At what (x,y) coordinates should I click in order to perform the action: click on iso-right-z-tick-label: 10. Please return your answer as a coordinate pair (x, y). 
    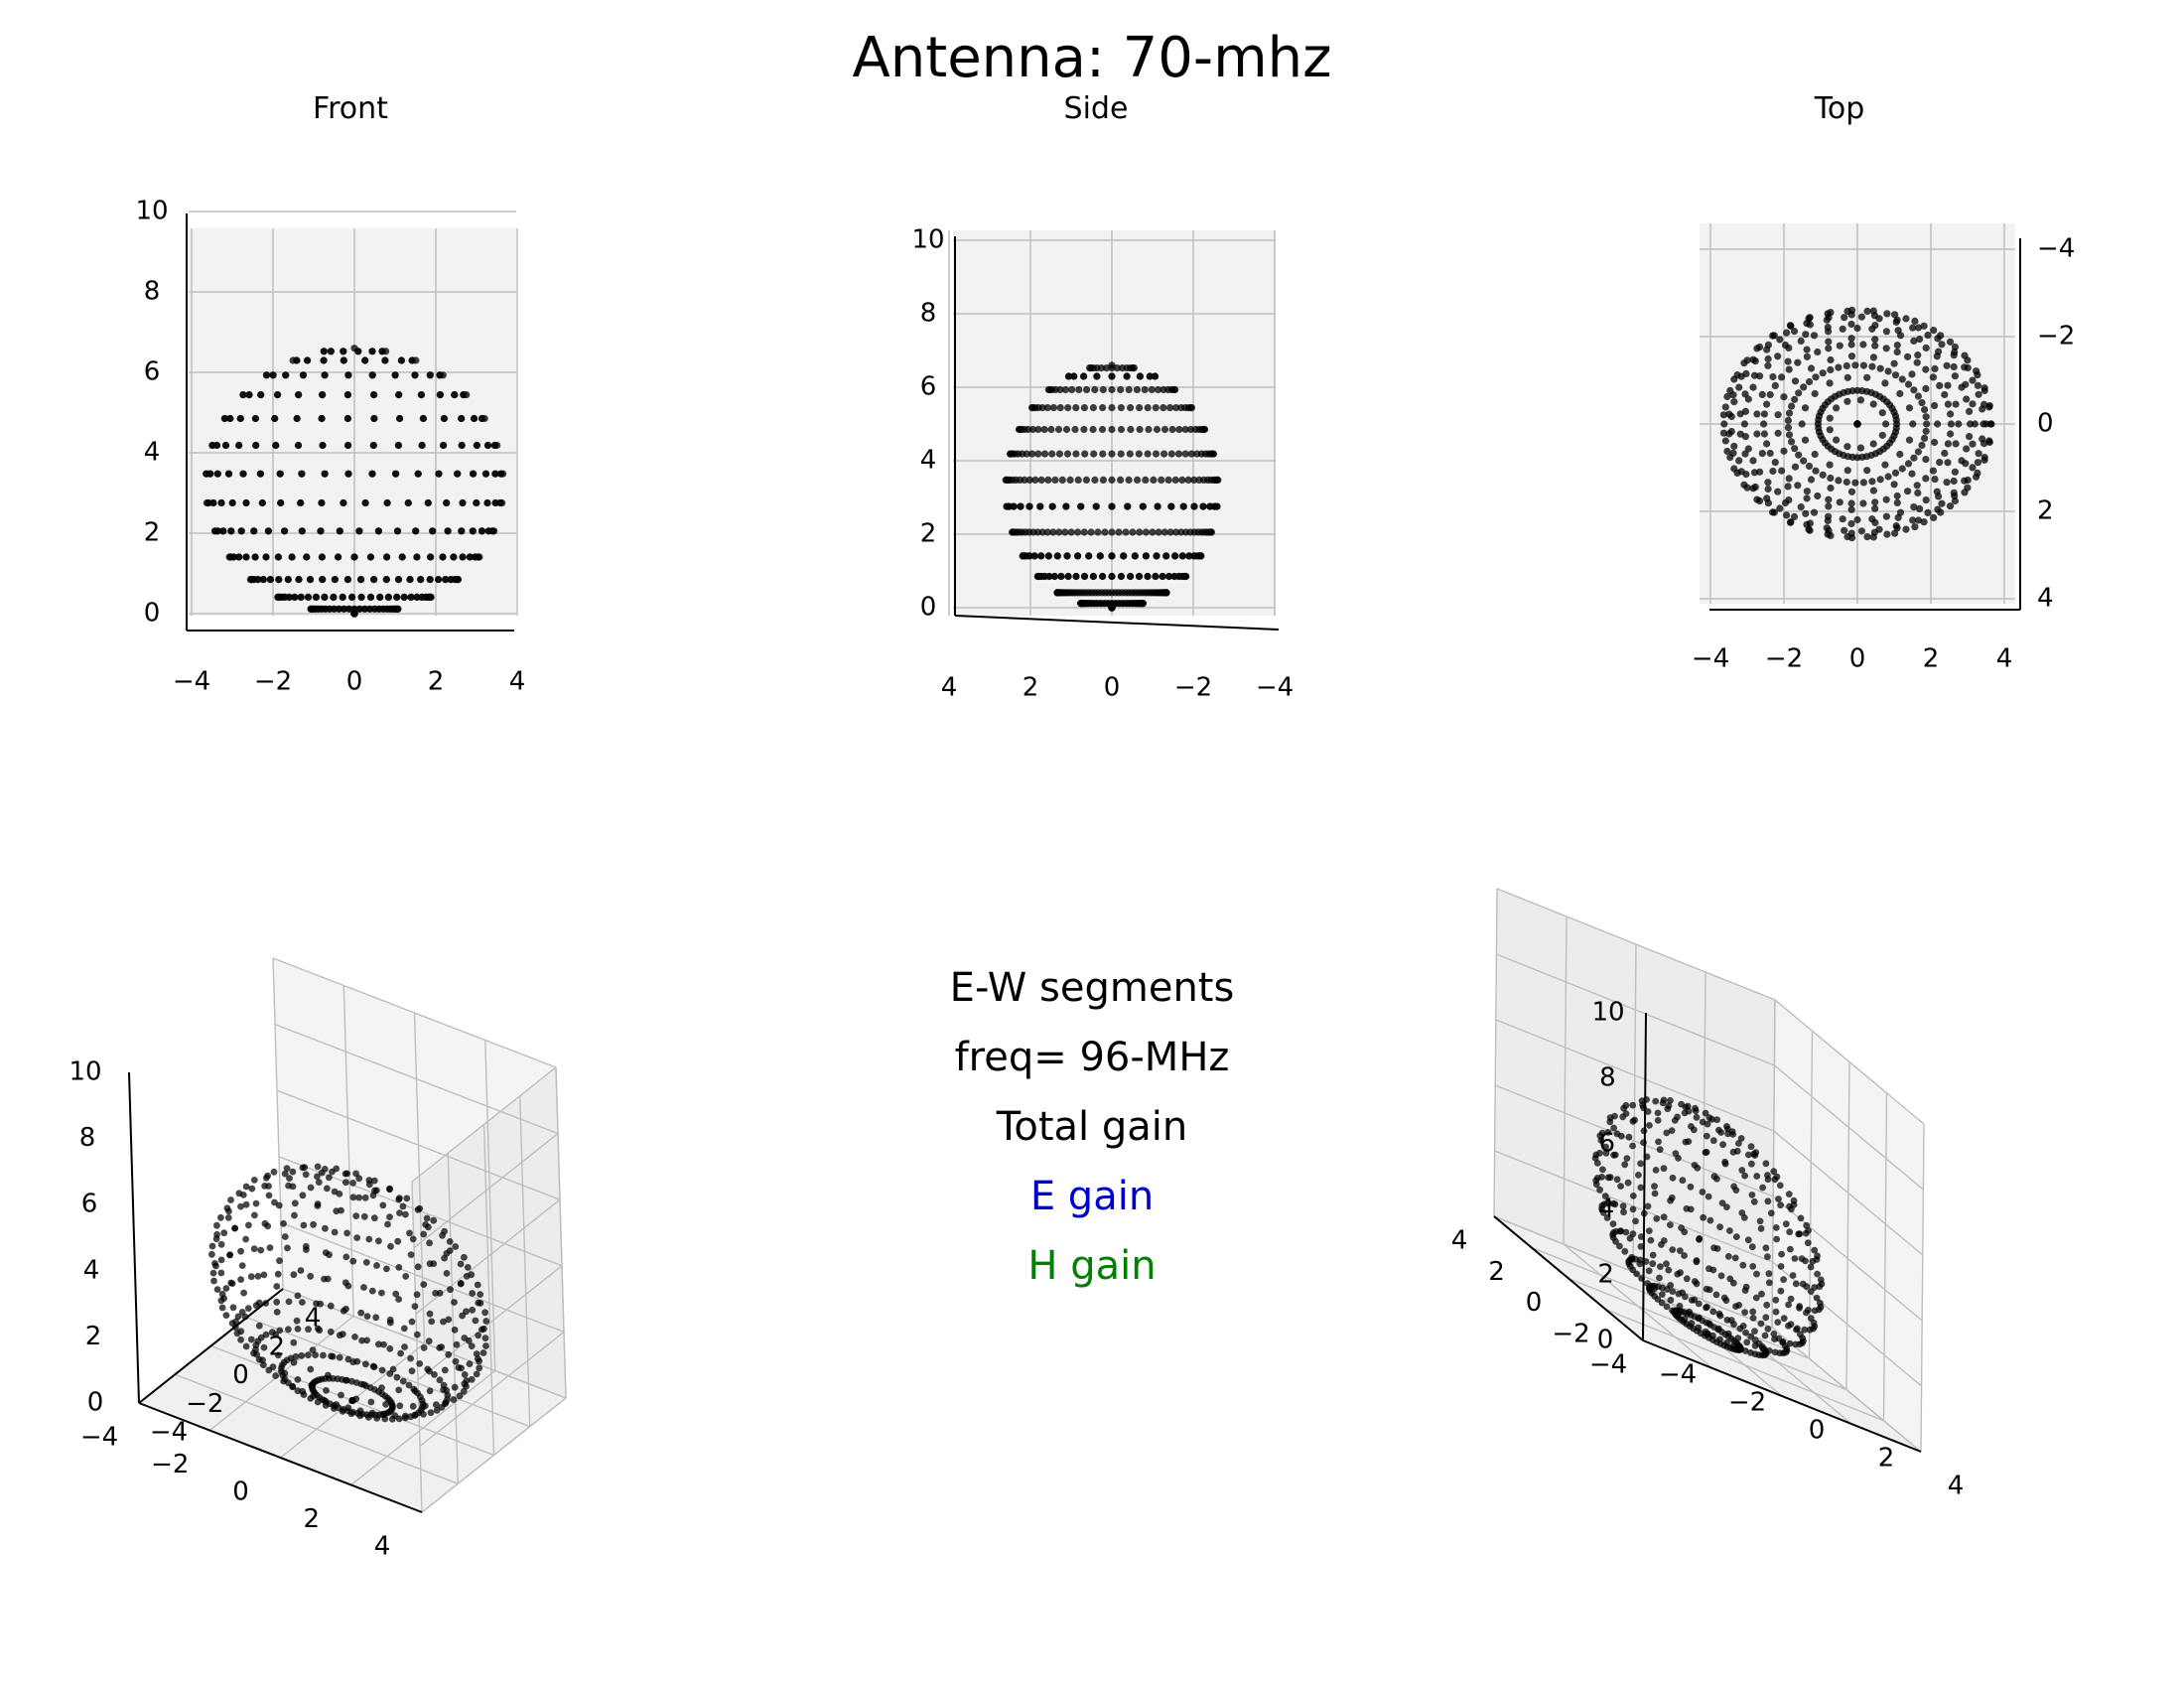
    Looking at the image, I should click on (1607, 1013).